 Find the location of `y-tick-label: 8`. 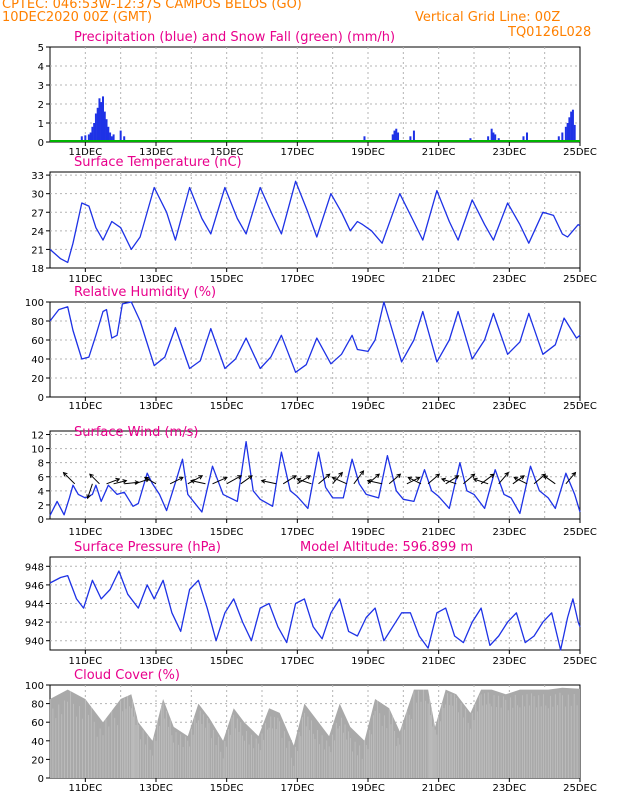

y-tick-label: 8 is located at coordinates (41, 464).